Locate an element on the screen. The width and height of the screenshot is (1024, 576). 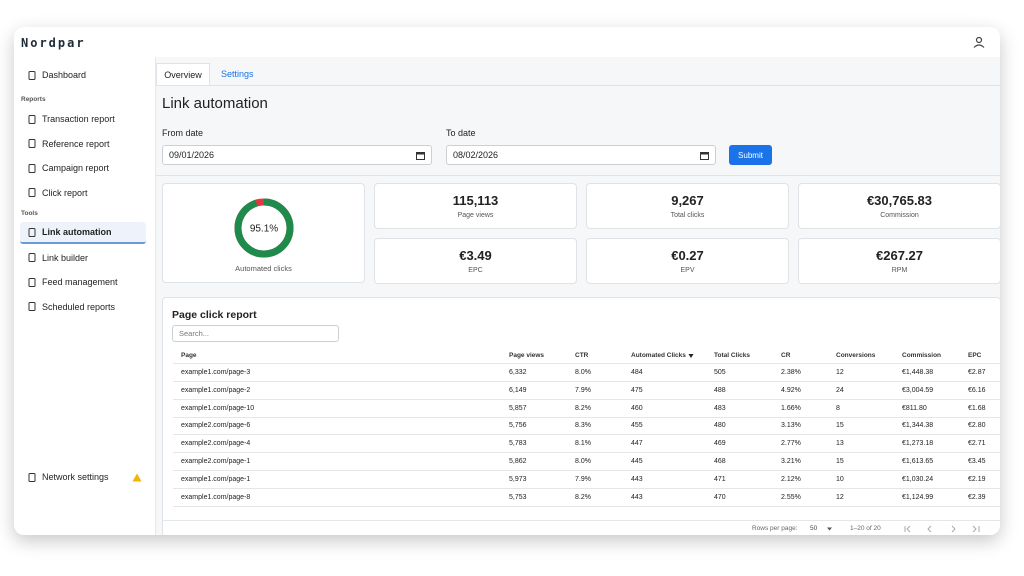
table-cell: €2.87 is located at coordinates (977, 372).